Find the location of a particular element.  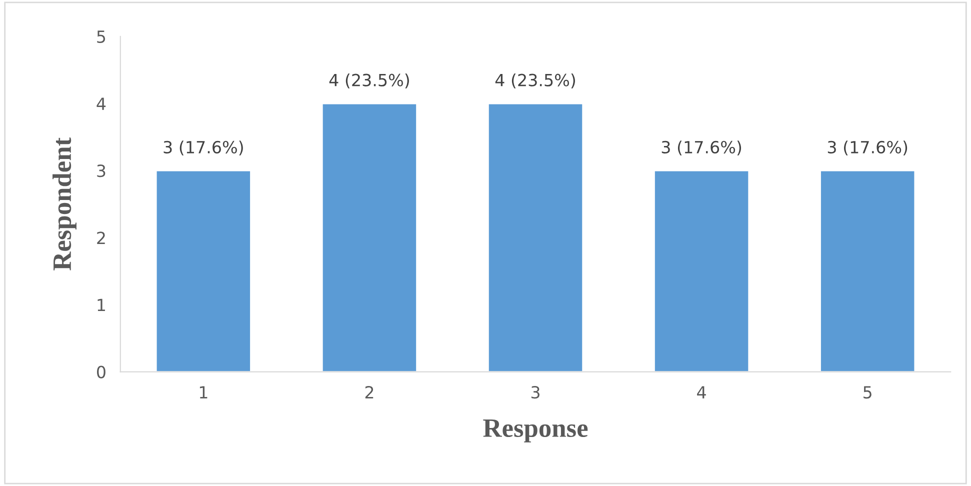

y-tick-label: 2 is located at coordinates (101, 238).